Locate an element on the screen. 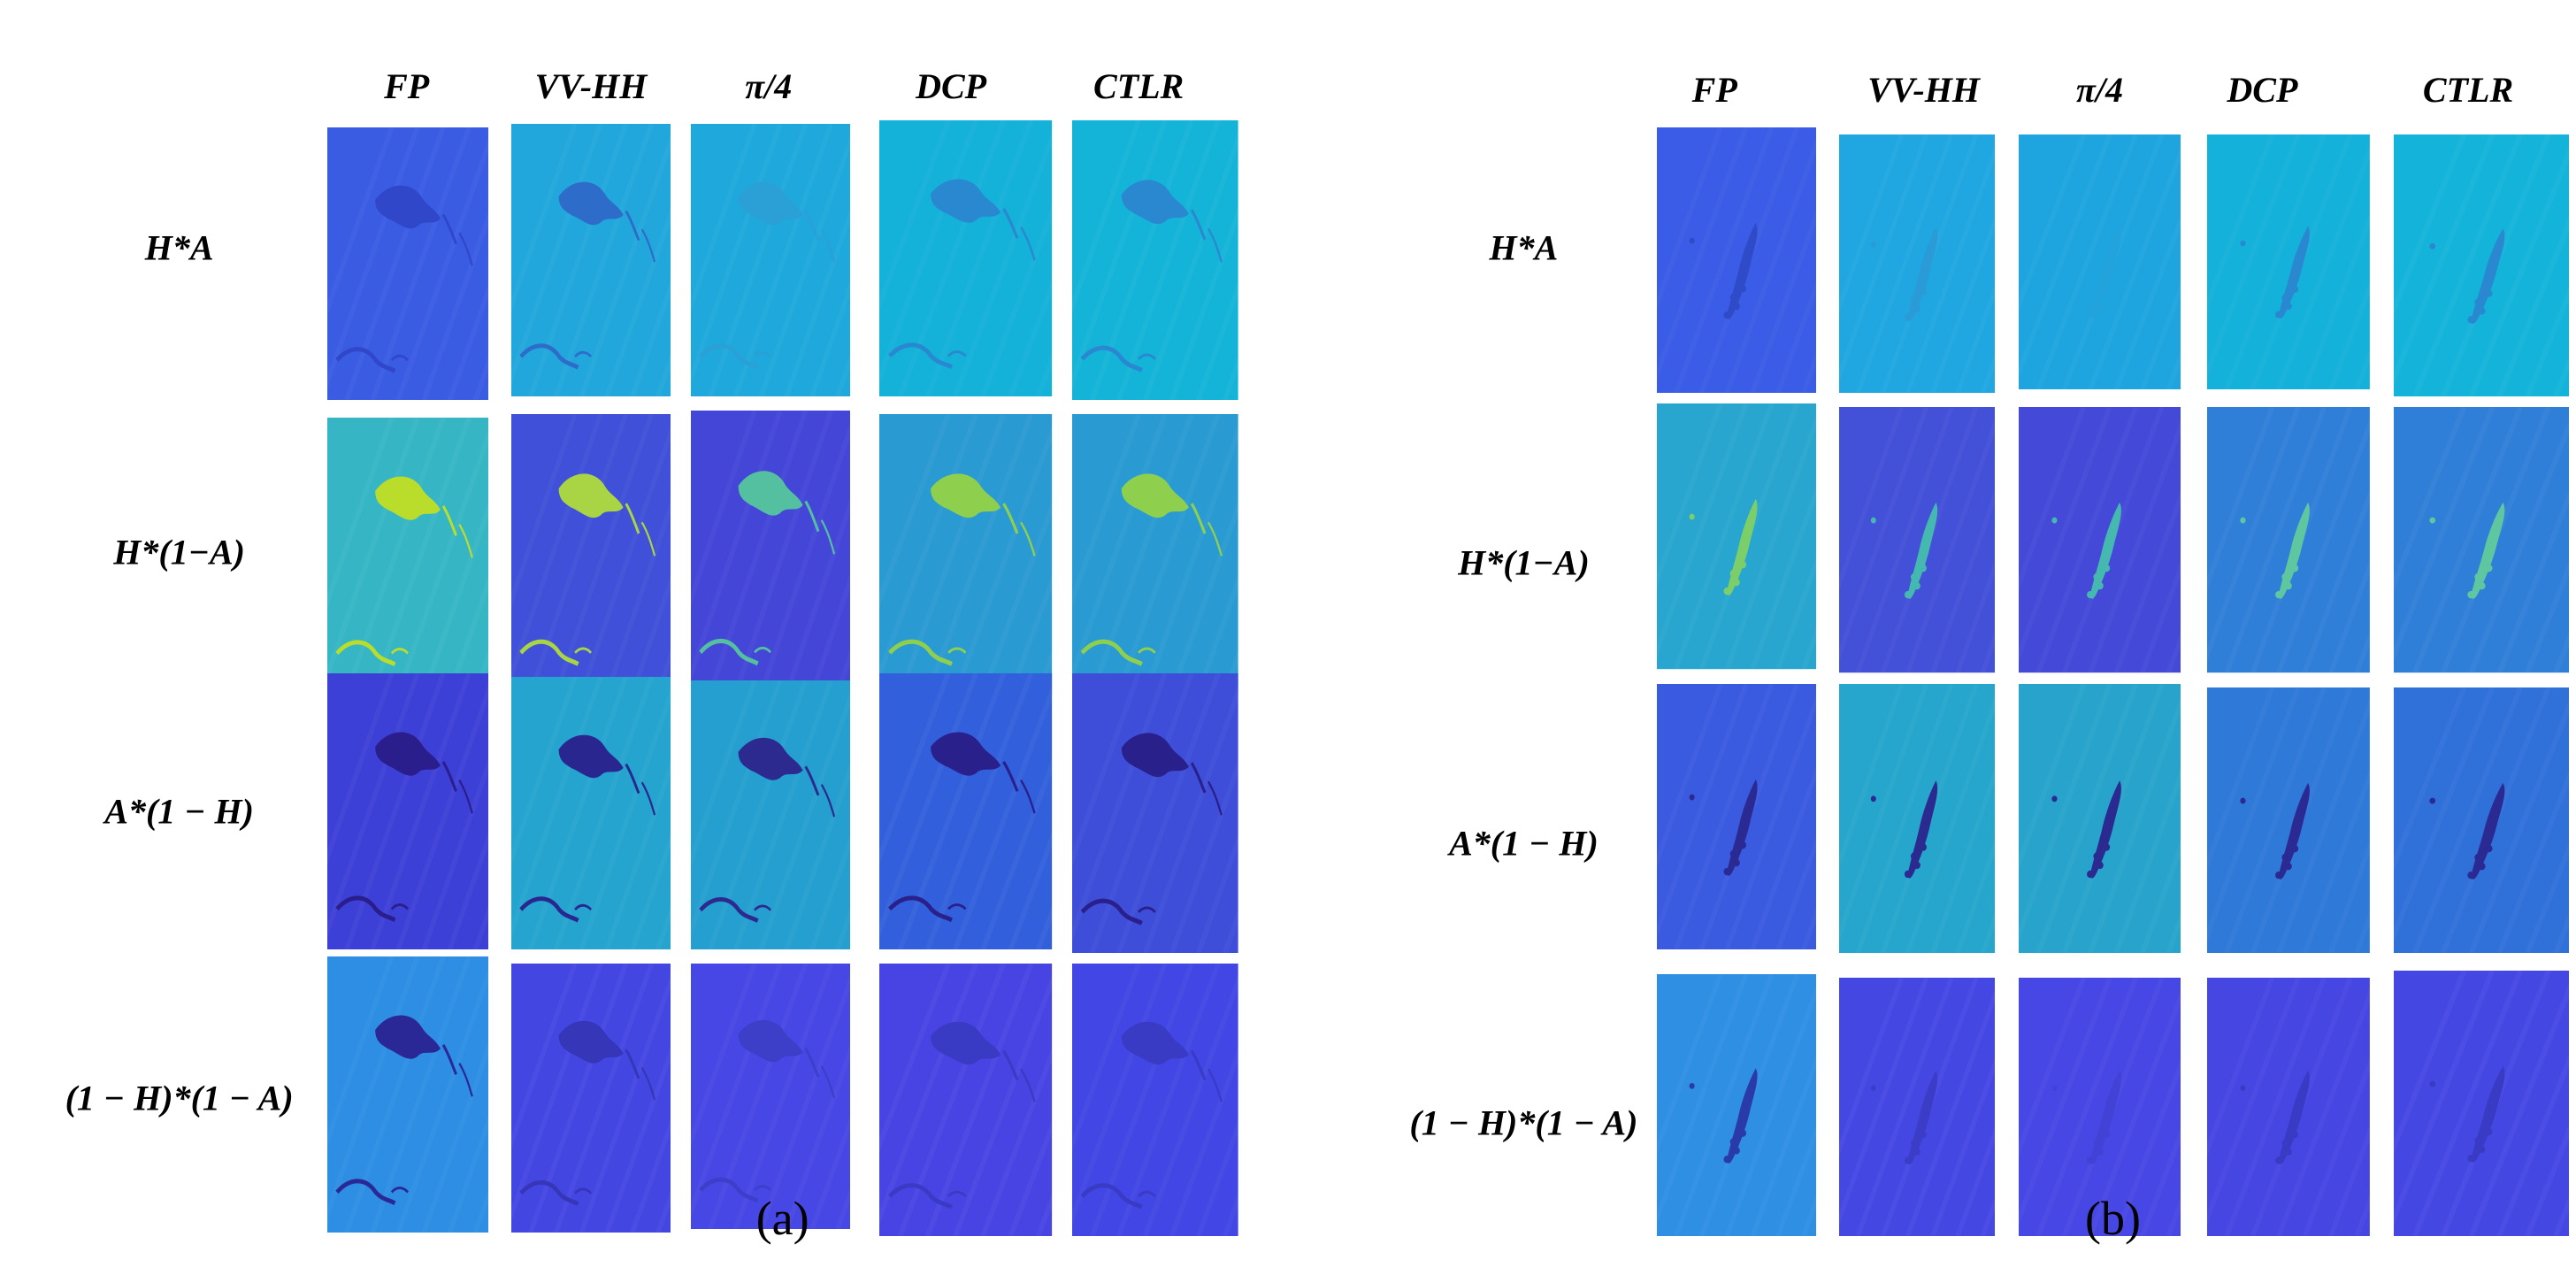  subfigure-caption: (b) is located at coordinates (2113, 1218).